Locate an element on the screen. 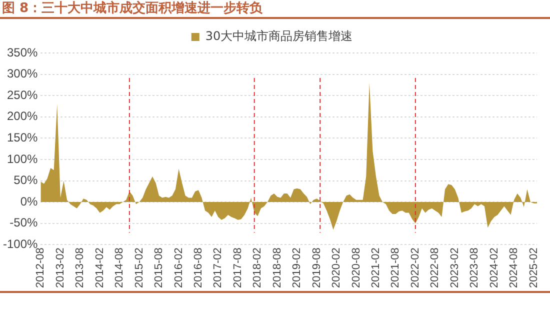 This screenshot has width=550, height=309. x-tick-label: 2021-02 is located at coordinates (376, 268).